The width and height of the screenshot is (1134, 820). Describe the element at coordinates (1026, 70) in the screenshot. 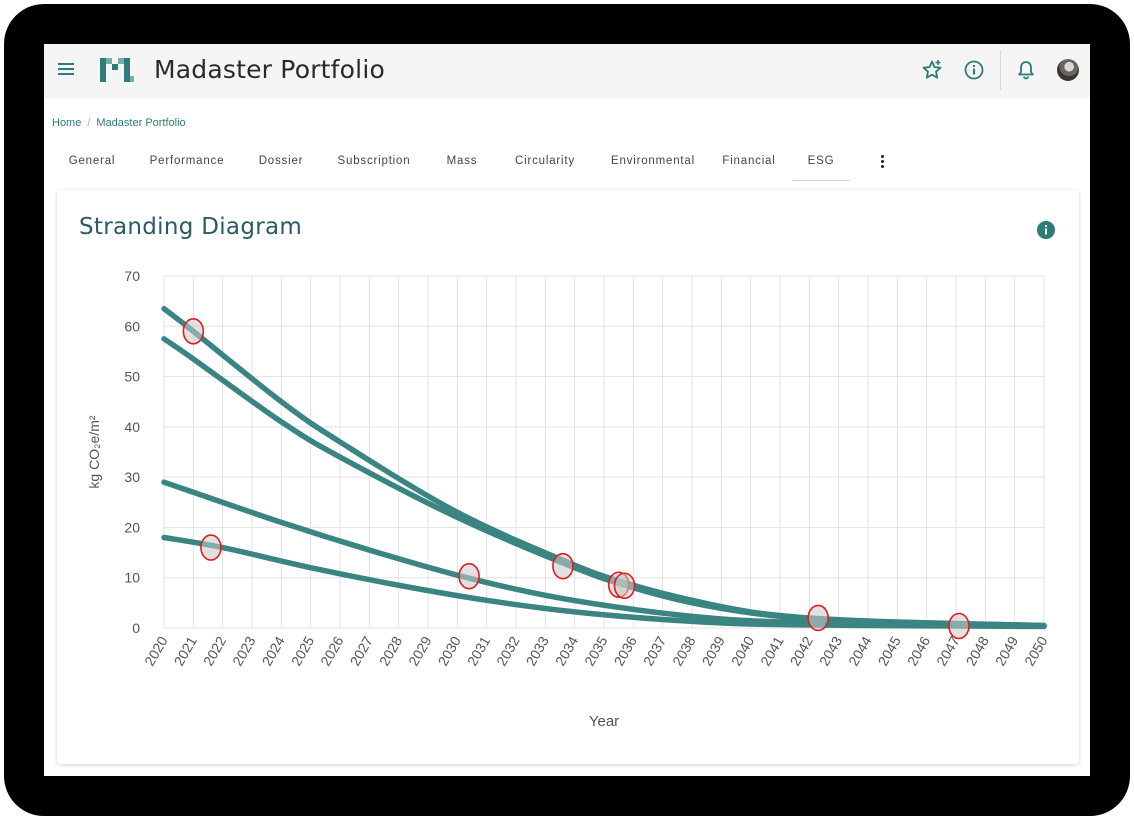

I see `bell-icon` at that location.